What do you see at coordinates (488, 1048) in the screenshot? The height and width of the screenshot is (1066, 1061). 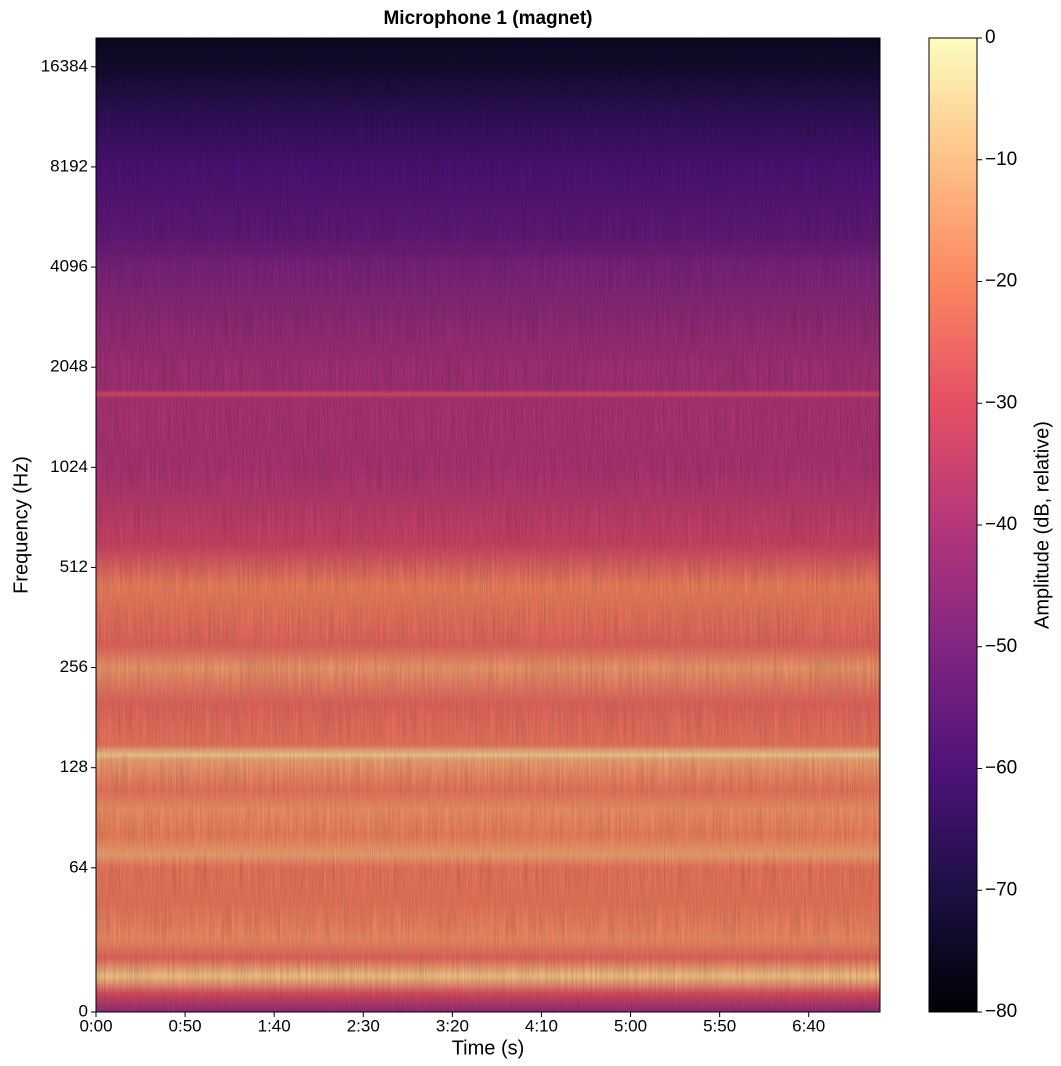 I see `x-axis-label: Time (s)` at bounding box center [488, 1048].